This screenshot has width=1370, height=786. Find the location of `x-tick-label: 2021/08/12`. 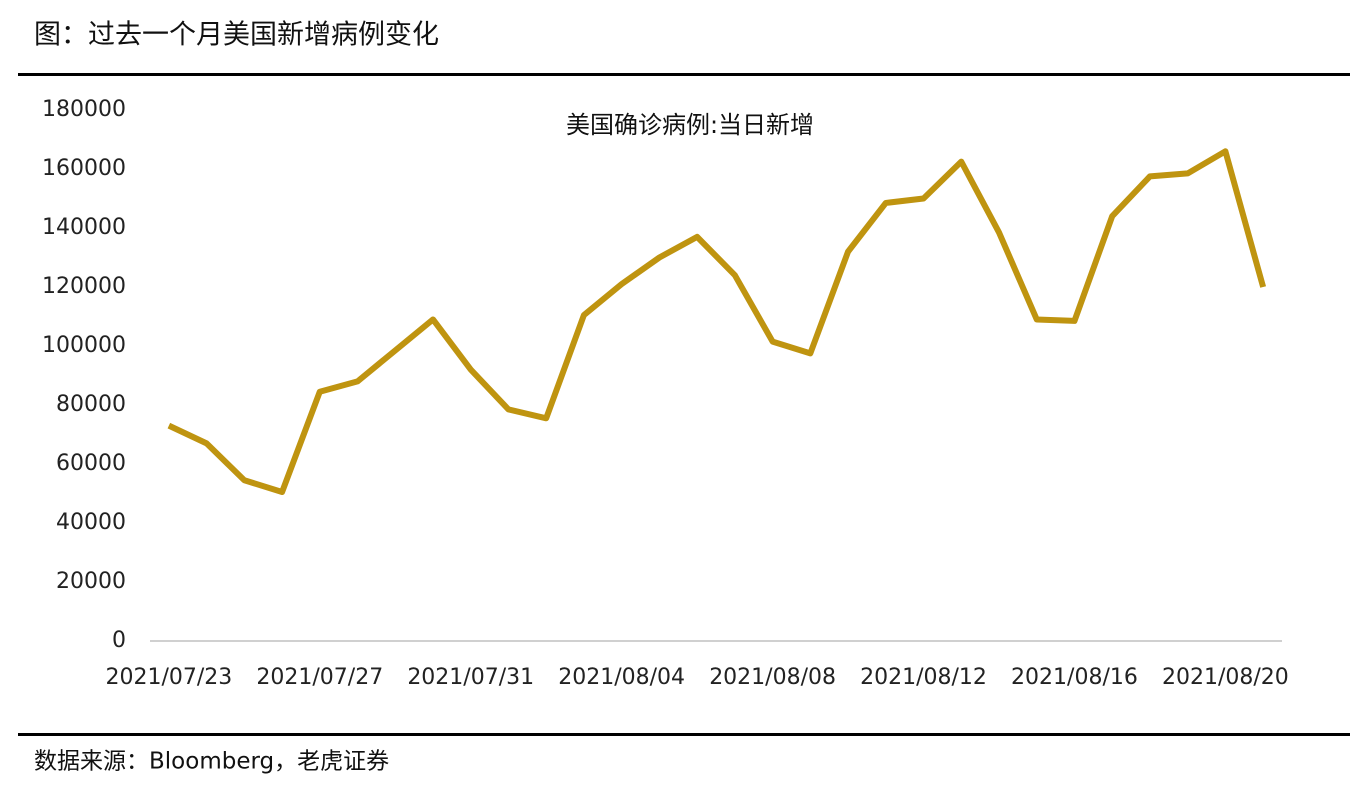

x-tick-label: 2021/08/12 is located at coordinates (923, 677).